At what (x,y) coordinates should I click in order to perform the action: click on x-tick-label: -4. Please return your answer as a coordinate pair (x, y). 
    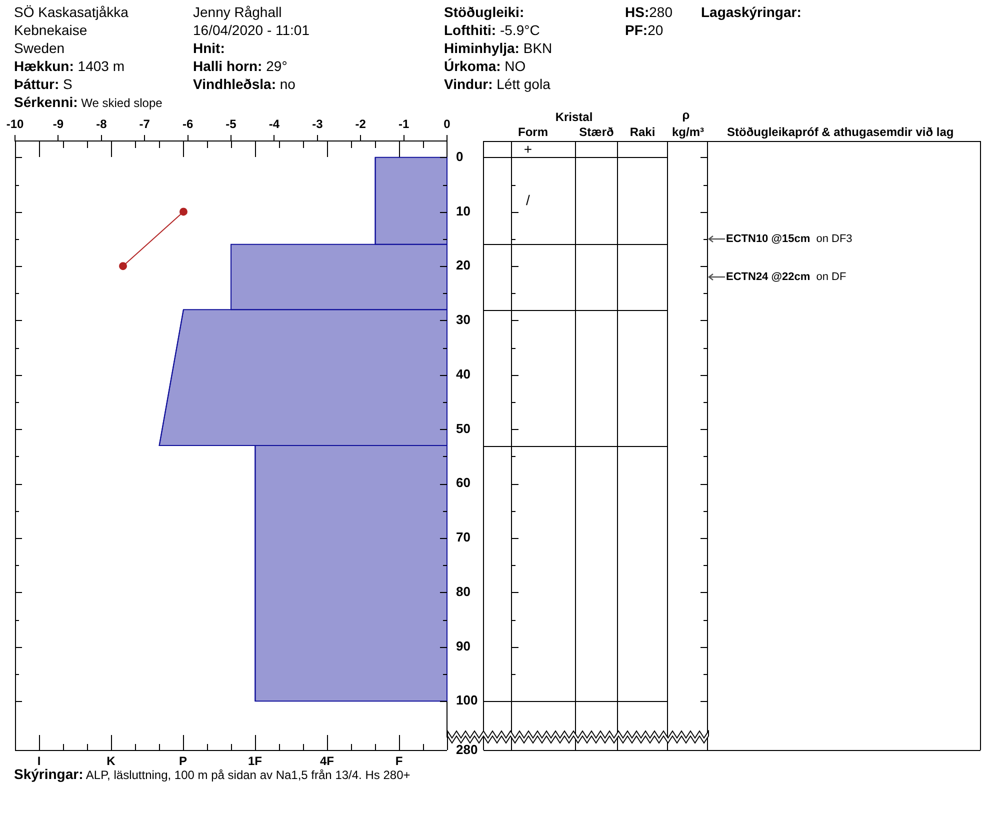
    Looking at the image, I should click on (274, 124).